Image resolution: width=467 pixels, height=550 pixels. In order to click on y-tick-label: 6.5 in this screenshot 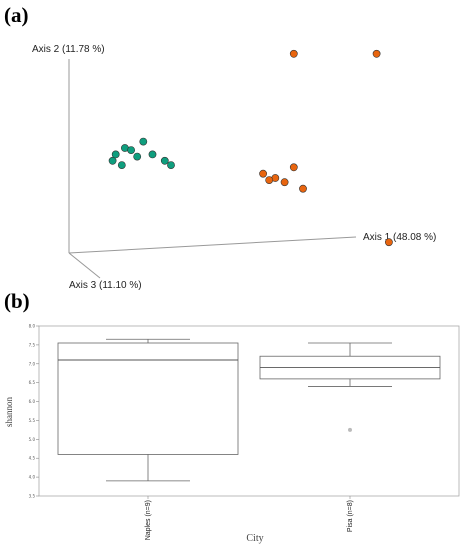, I will do `click(32, 382)`.